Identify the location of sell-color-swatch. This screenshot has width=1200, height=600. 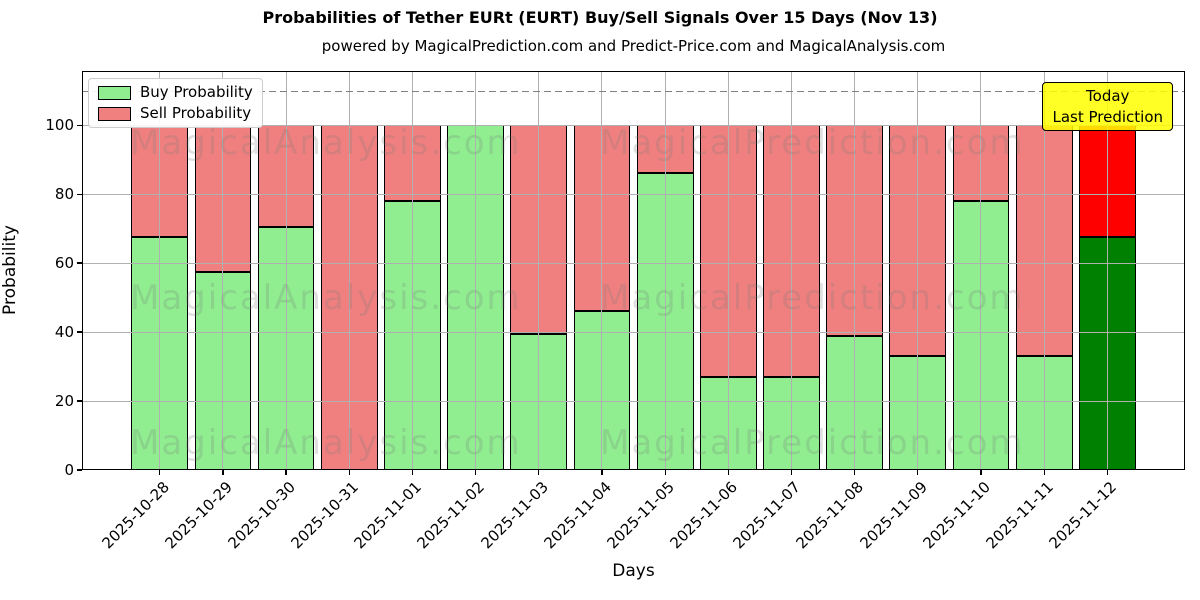
(114, 113).